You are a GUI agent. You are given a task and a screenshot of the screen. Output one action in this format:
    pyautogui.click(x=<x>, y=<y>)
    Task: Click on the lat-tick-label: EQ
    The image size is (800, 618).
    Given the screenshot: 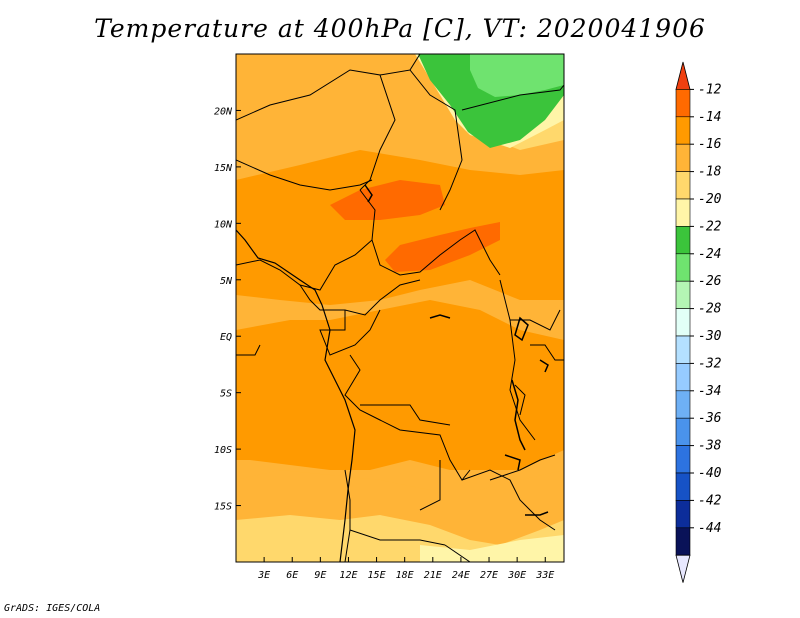 What is the action you would take?
    pyautogui.click(x=226, y=337)
    